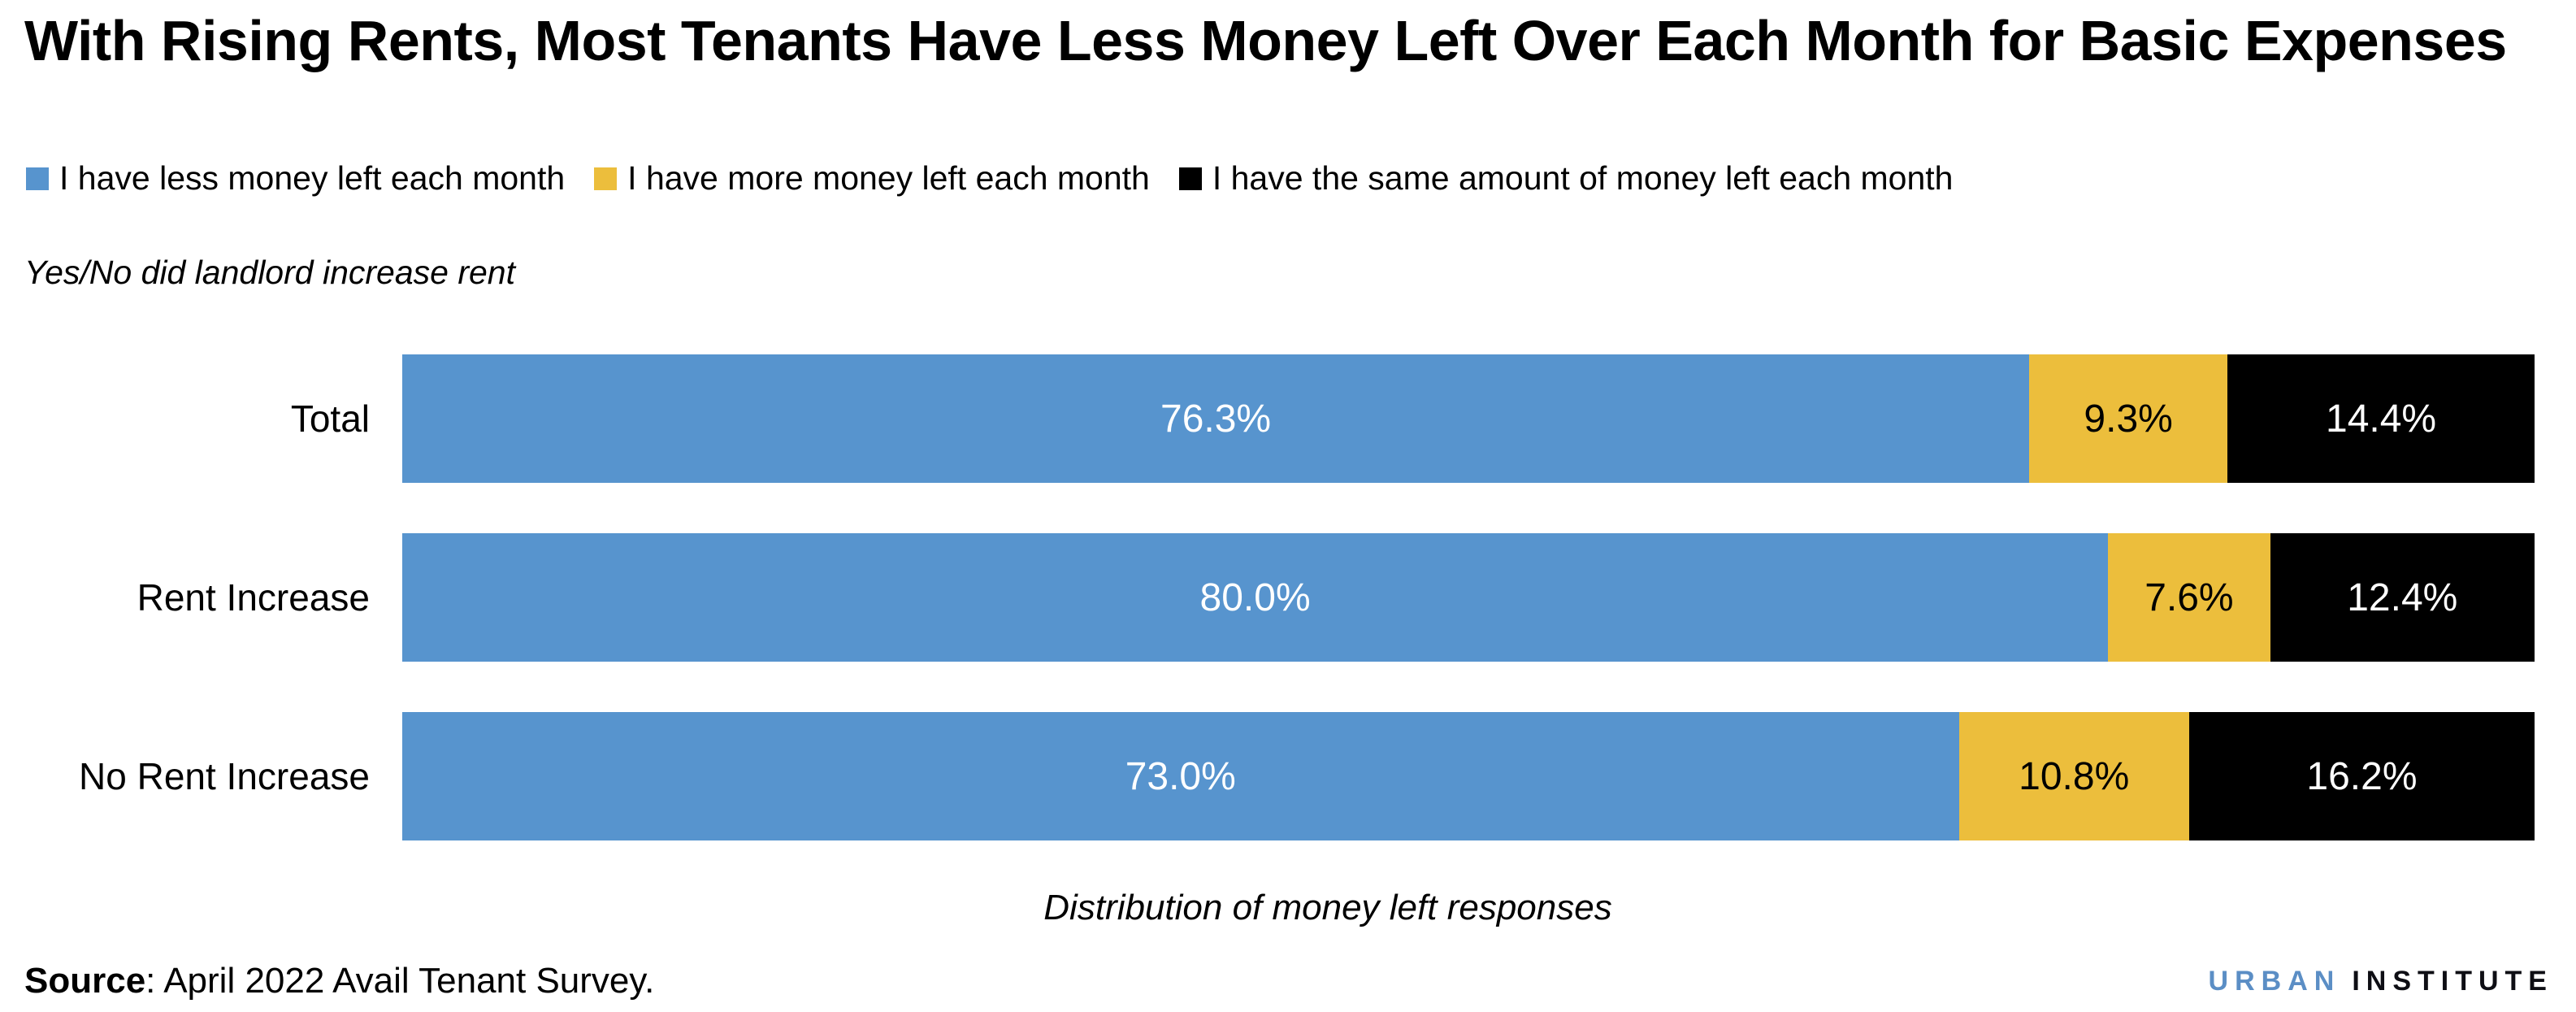  I want to click on bar-segment: 80.0%, so click(1255, 597).